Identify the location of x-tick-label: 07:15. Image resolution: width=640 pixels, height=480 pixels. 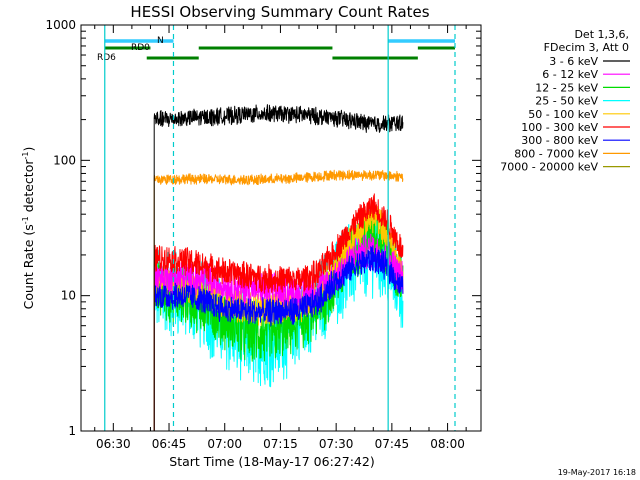
(280, 444).